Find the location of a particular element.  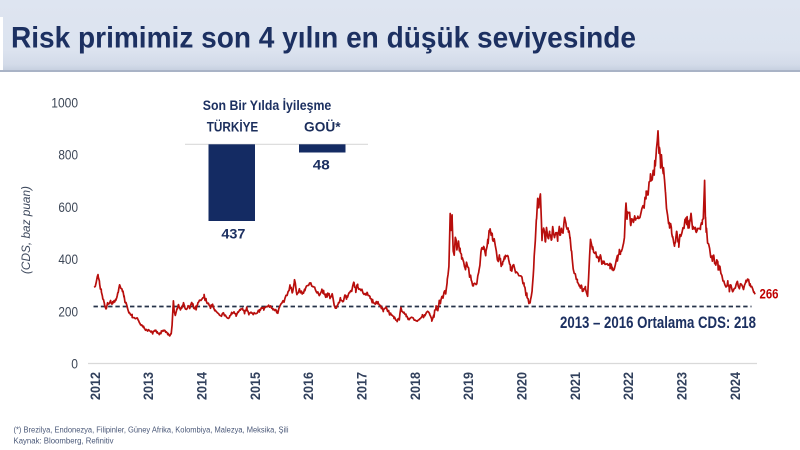

svg-text: Kaynak: Bloomberg, Refinitiv is located at coordinates (64, 441).